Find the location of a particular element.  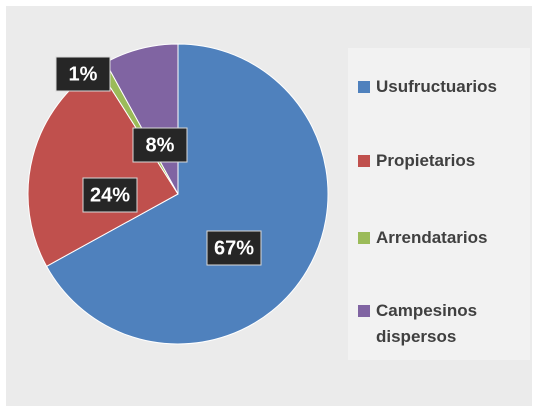

data-label-box: 24% is located at coordinates (110, 195).